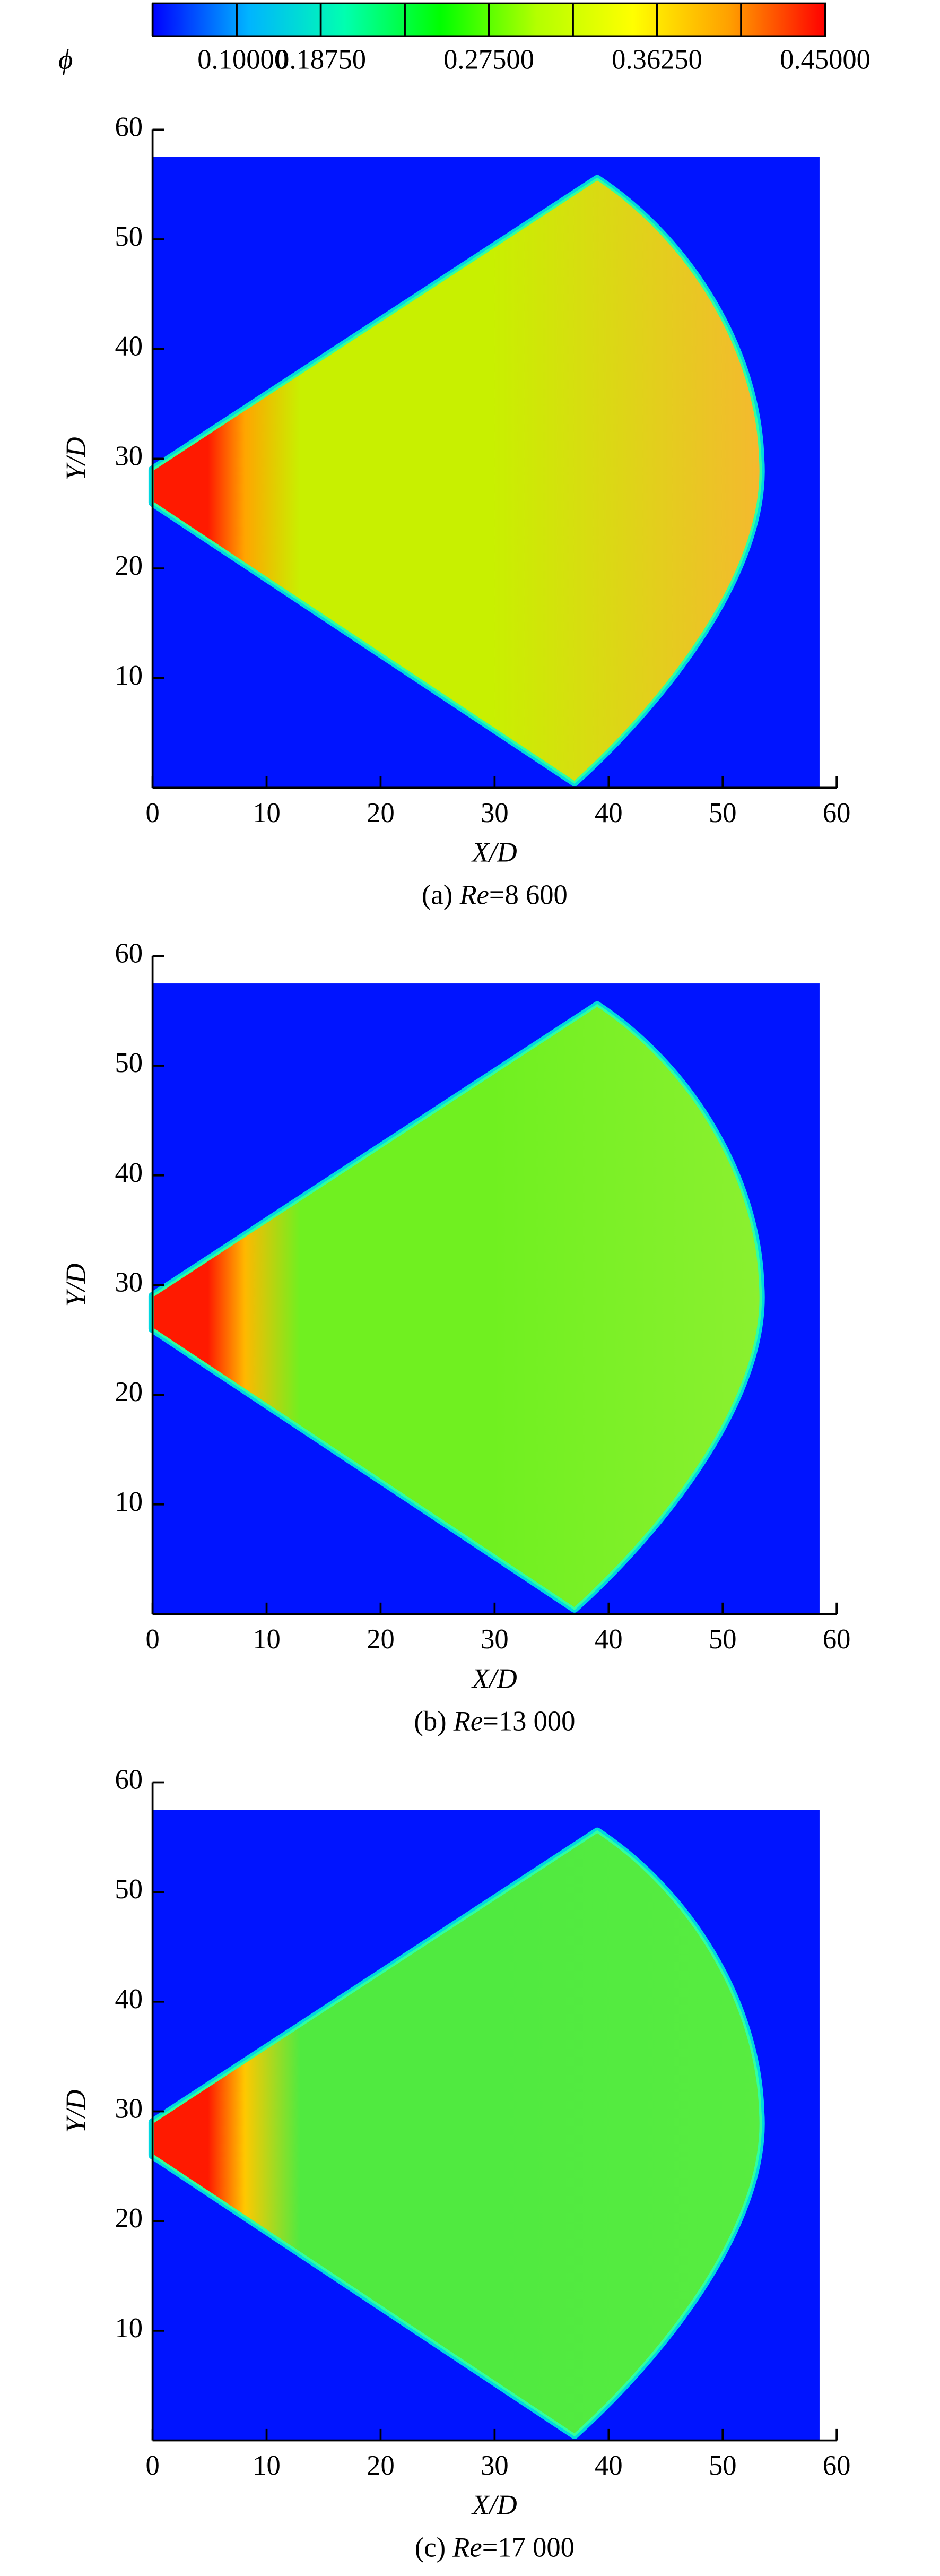  I want to click on colorbar-tick-label: 0.10000, so click(242, 60).